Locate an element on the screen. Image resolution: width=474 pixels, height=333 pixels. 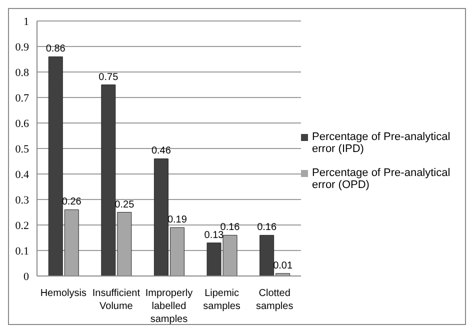
y-tick-label: 0.3 is located at coordinates (22, 200).